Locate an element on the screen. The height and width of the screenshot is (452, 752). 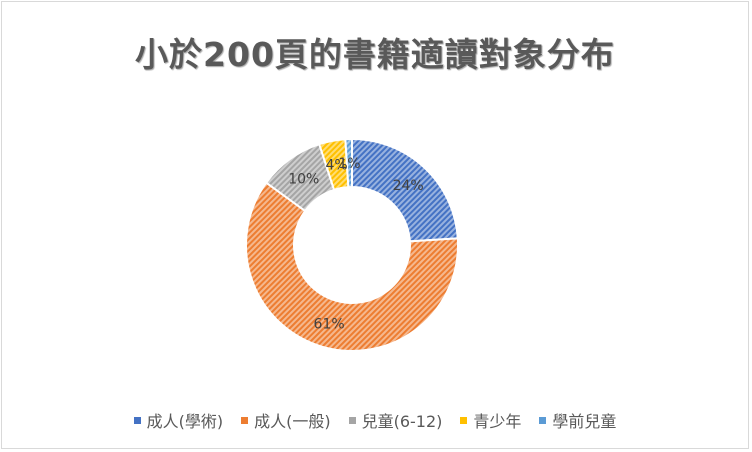
legend-item: 學前兒童 is located at coordinates (577, 420).